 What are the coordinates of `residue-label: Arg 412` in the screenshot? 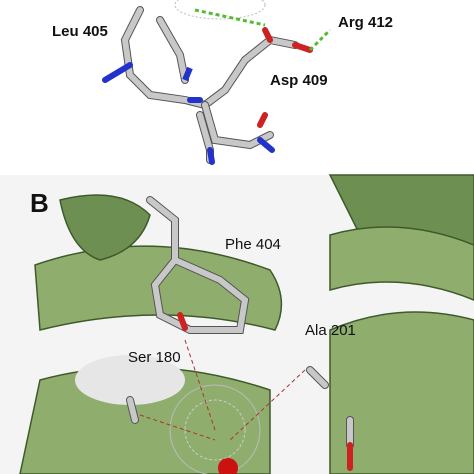 It's located at (365, 22).